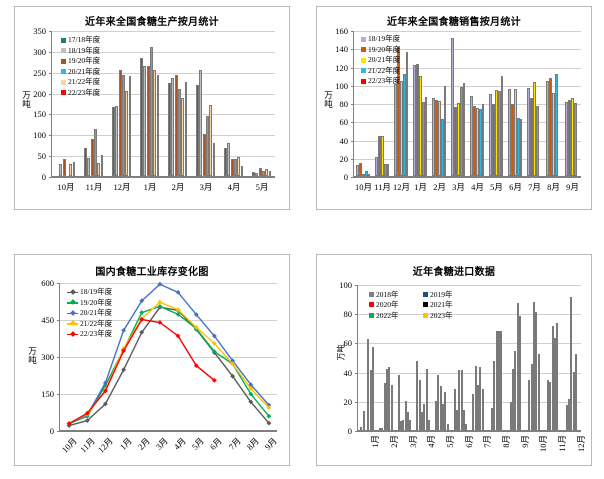 The image size is (604, 479). I want to click on bar-2018年-1月, so click(361, 428).